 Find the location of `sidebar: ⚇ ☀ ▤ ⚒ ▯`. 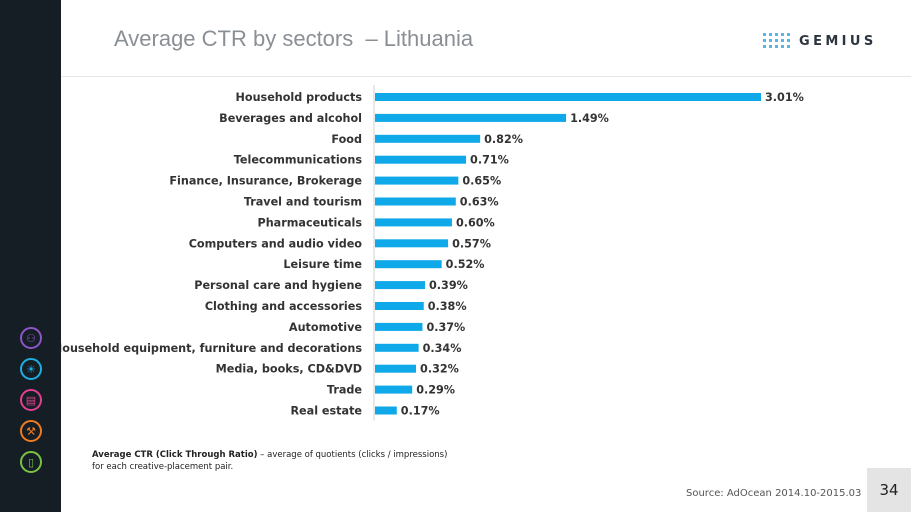

sidebar: ⚇ ☀ ▤ ⚒ ▯ is located at coordinates (30, 256).